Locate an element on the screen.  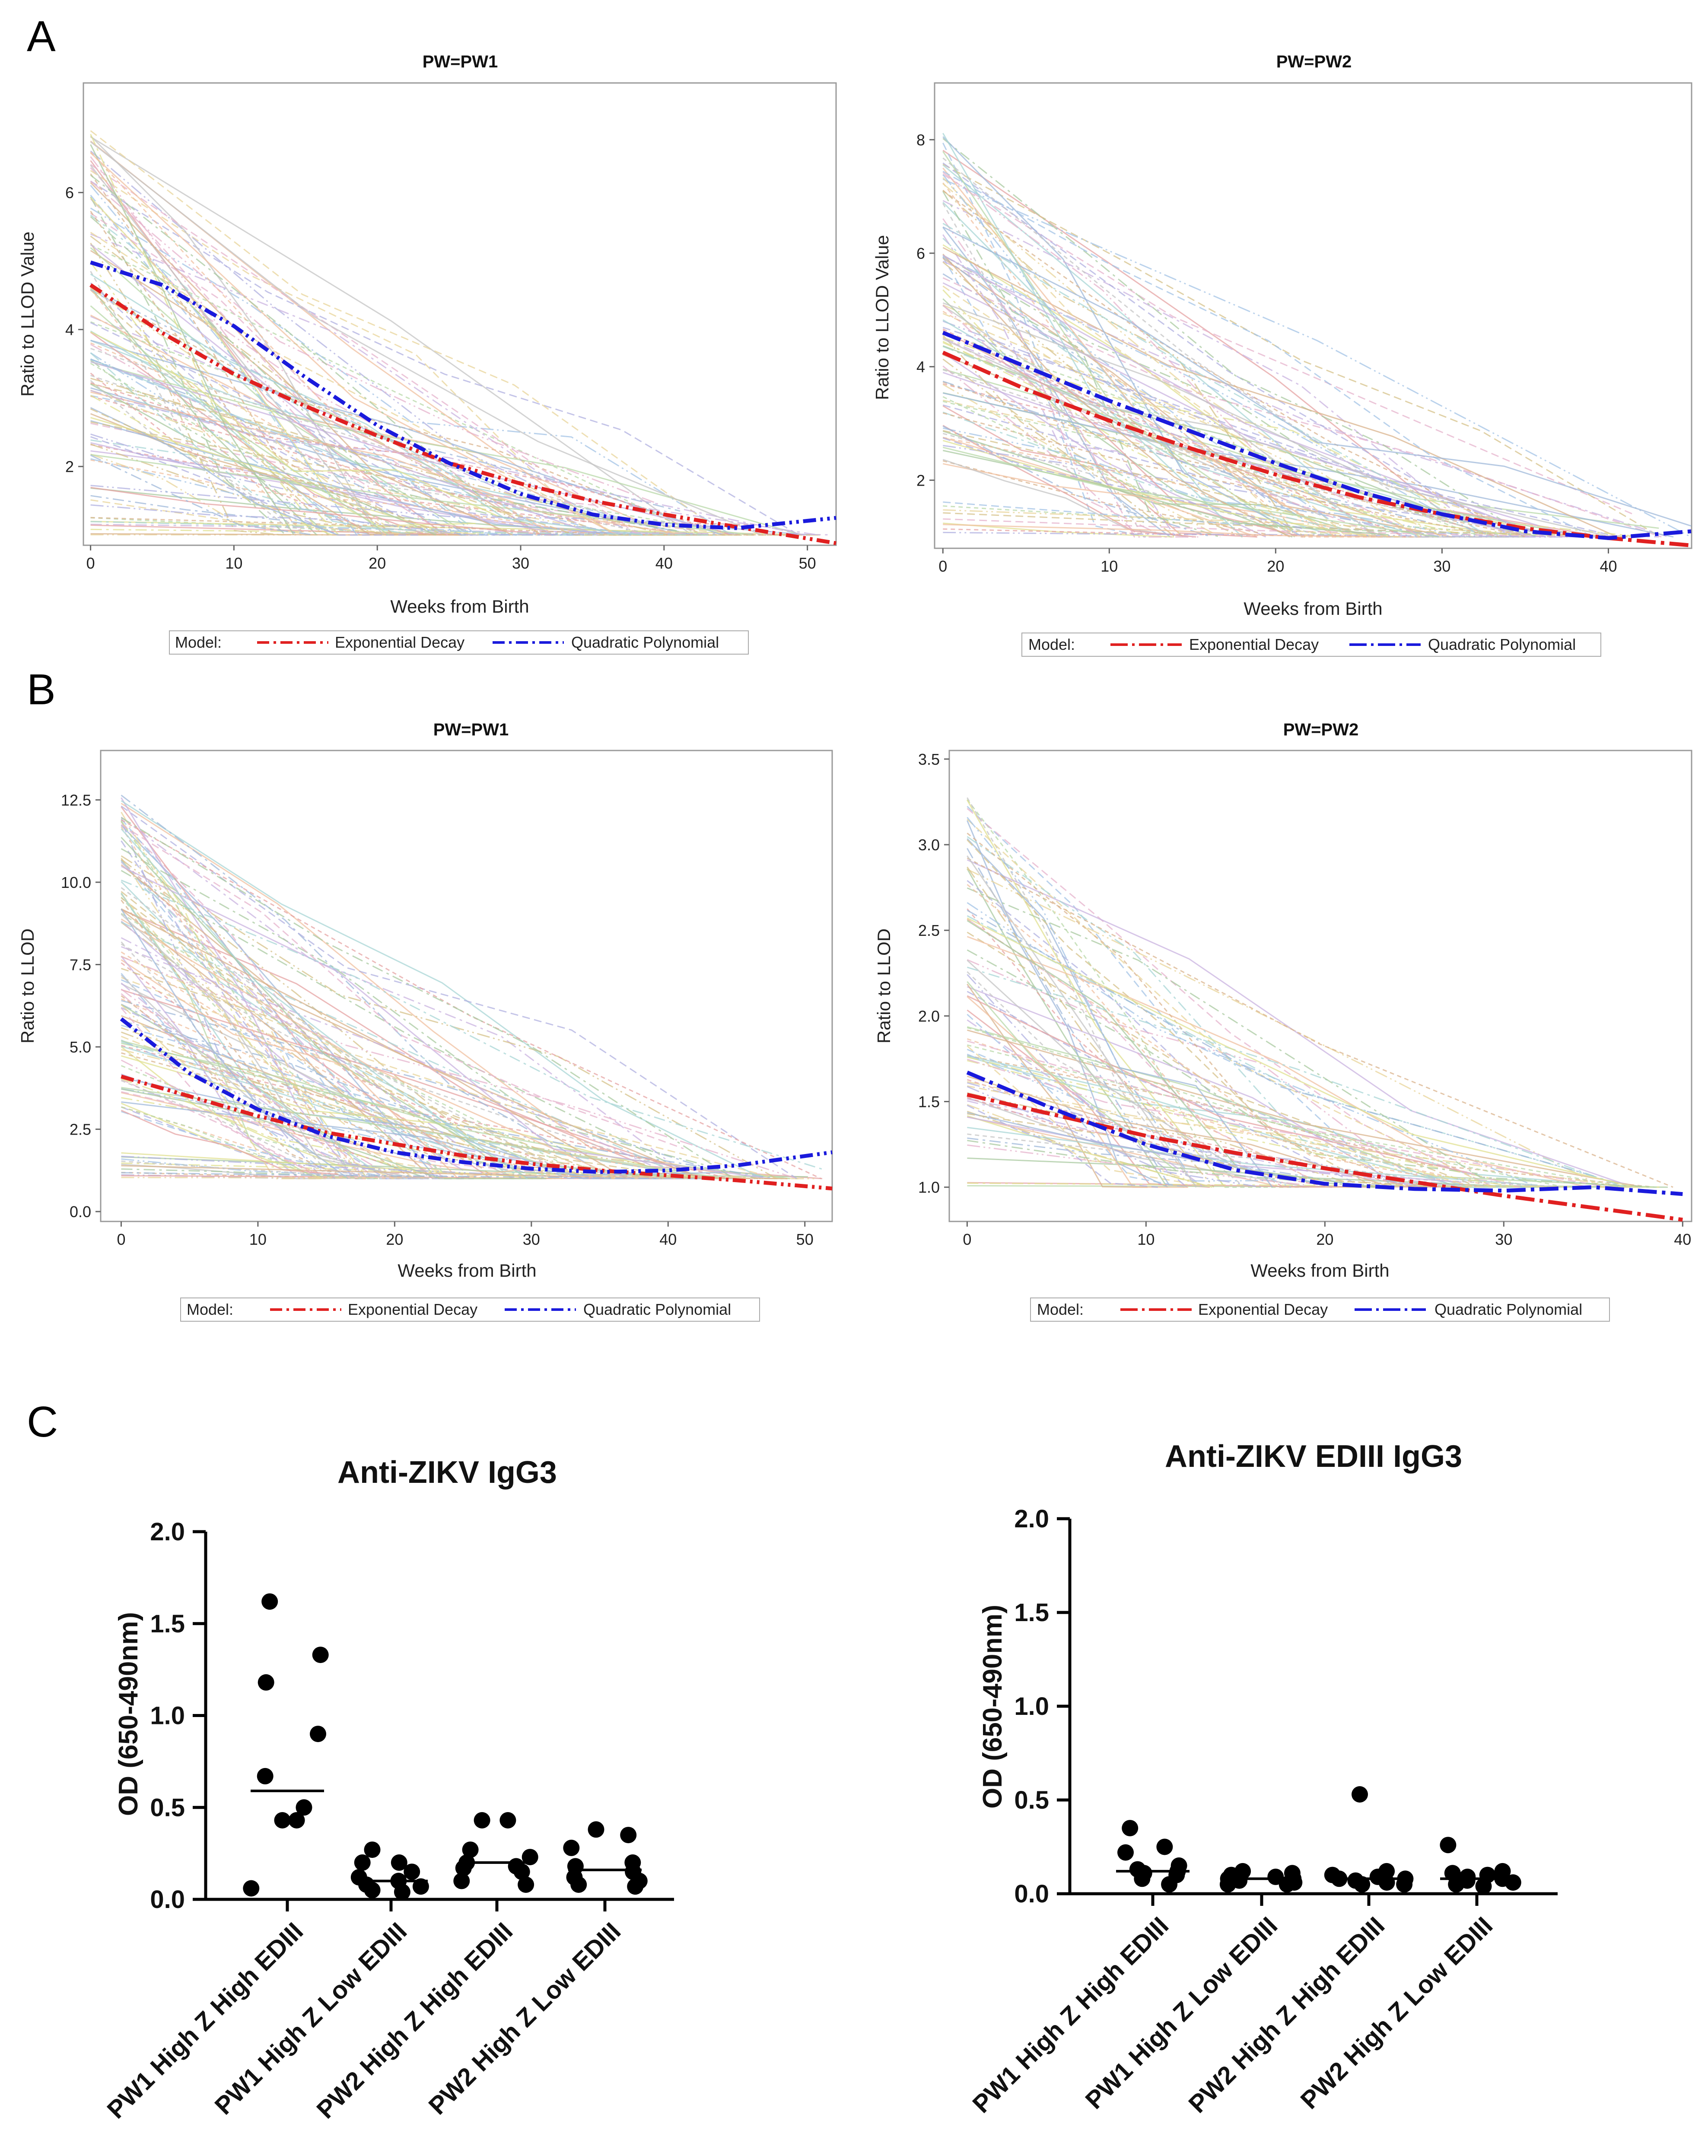
y-axis-label: Ratio to LLOD Value is located at coordinates (27, 314).